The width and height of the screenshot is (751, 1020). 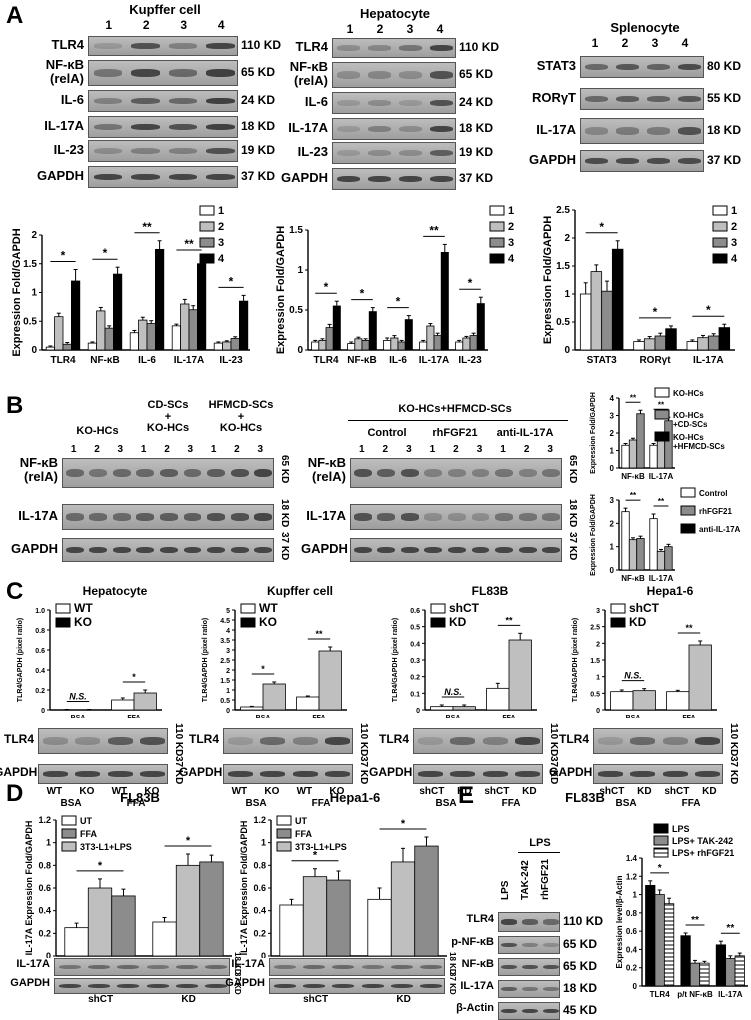 What do you see at coordinates (632, 931) in the screenshot?
I see `y-tick-label: 0.6` at bounding box center [632, 931].